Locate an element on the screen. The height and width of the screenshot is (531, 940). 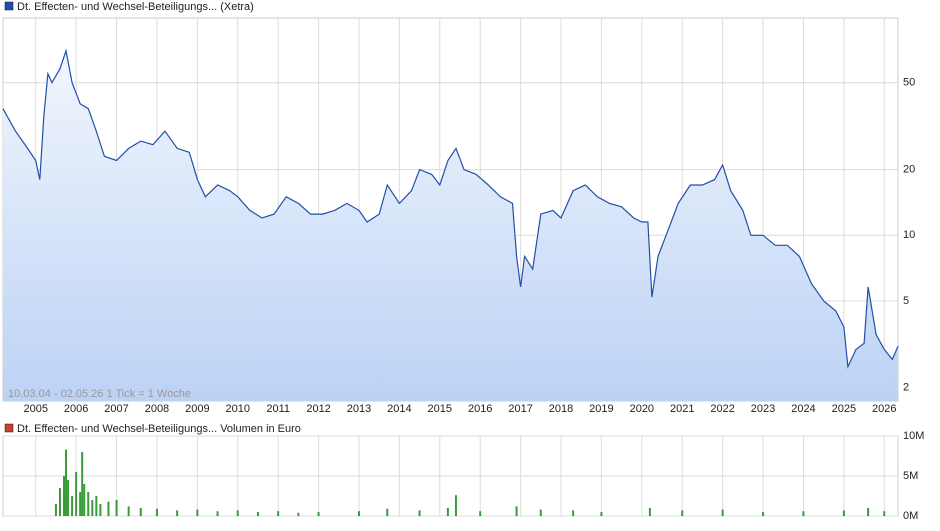
y-tick-label: 50 is located at coordinates (909, 83).